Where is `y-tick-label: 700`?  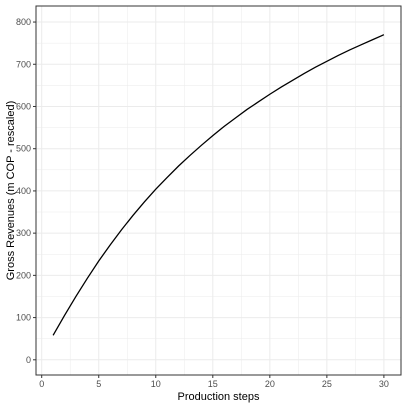
y-tick-label: 700 is located at coordinates (23, 64).